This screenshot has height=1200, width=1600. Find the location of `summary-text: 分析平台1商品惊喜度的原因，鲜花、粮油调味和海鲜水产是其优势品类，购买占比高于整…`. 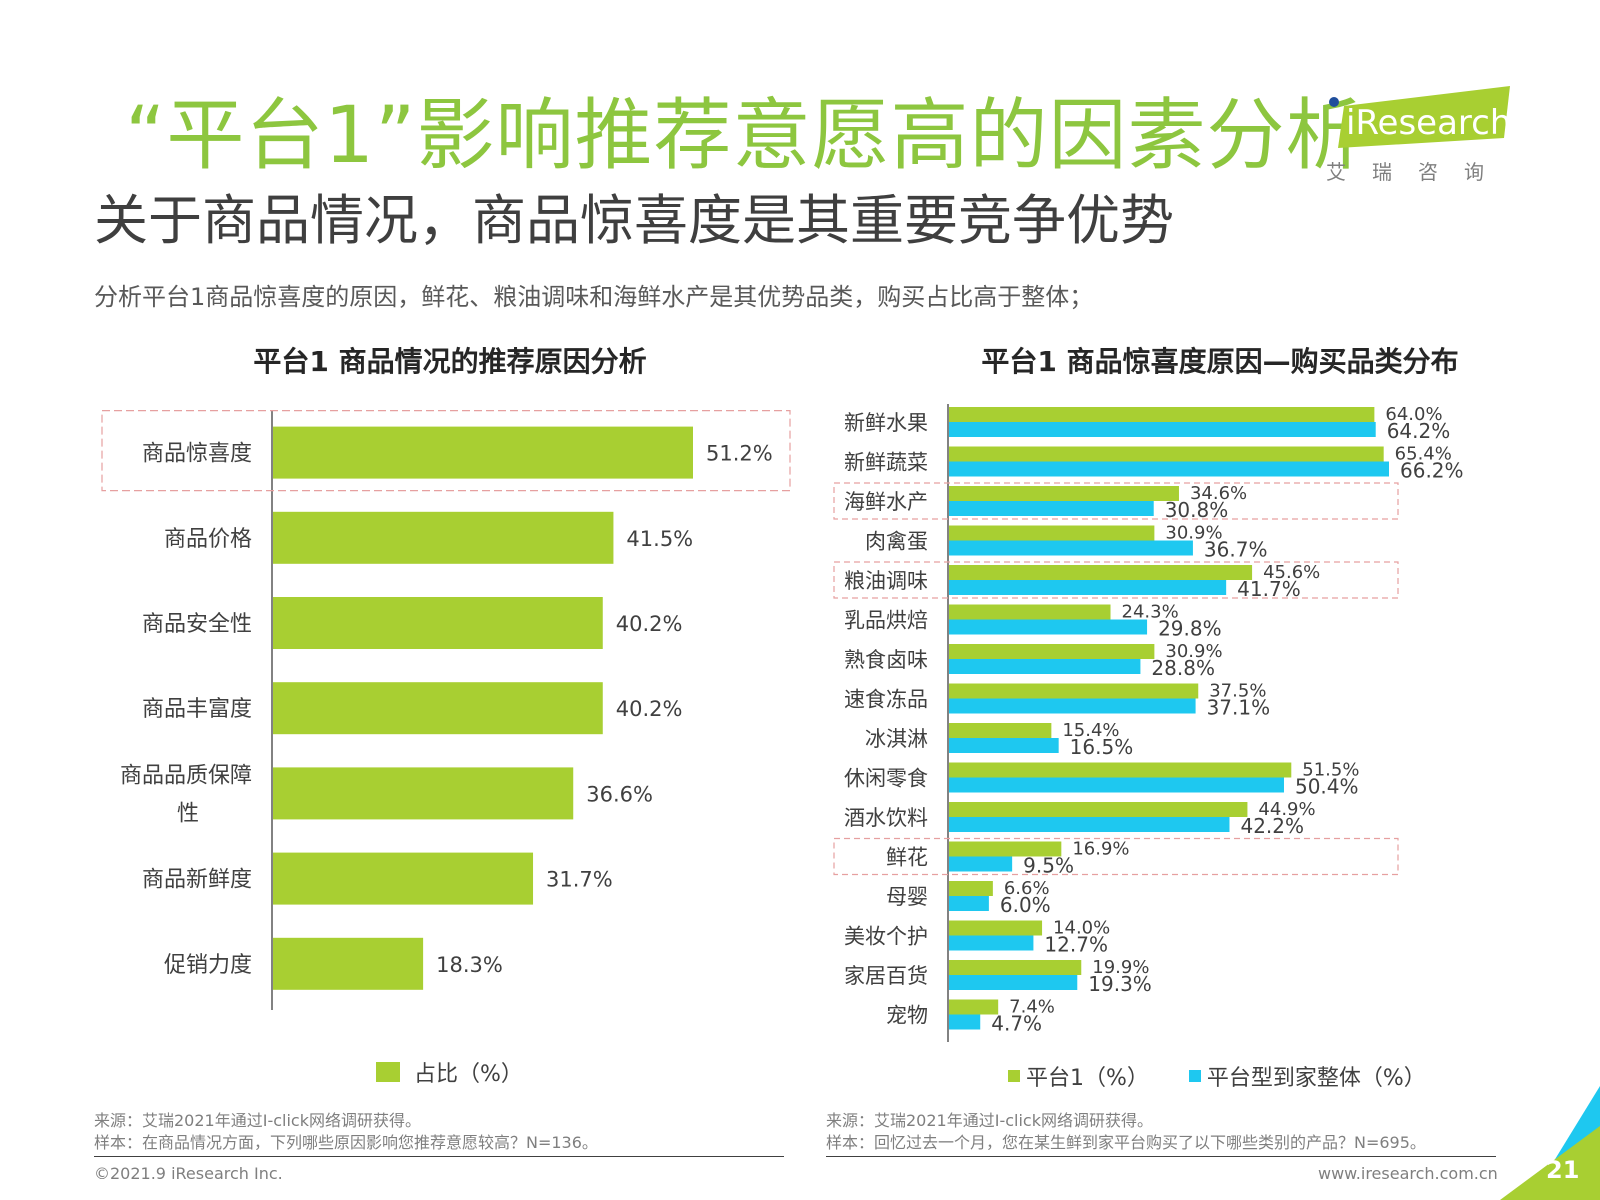

summary-text: 分析平台1商品惊喜度的原因，鲜花、粮油调味和海鲜水产是其优势品类，购买占比高于整… is located at coordinates (594, 297).